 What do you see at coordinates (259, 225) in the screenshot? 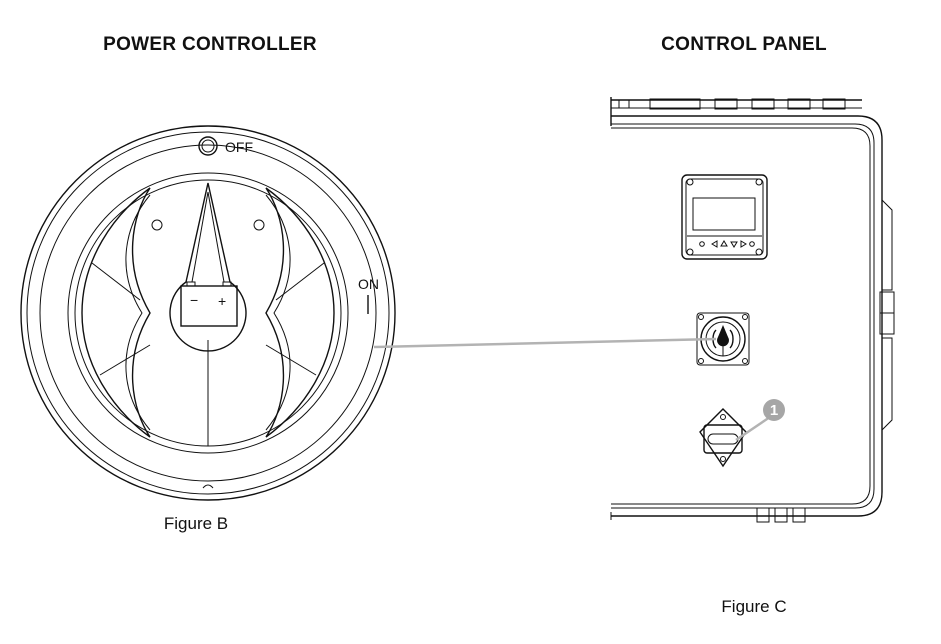
I see `right-lobe-bolt` at bounding box center [259, 225].